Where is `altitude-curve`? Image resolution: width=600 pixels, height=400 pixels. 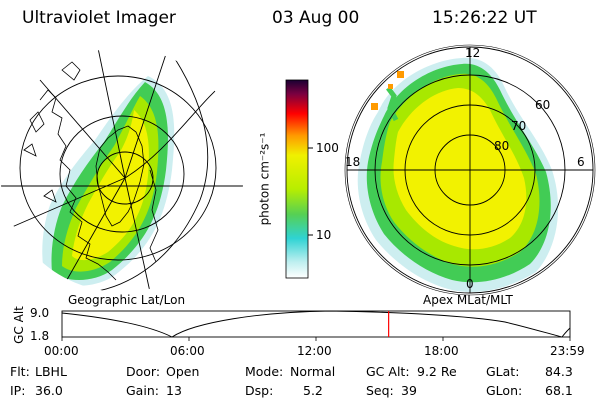 altitude-curve is located at coordinates (316, 324).